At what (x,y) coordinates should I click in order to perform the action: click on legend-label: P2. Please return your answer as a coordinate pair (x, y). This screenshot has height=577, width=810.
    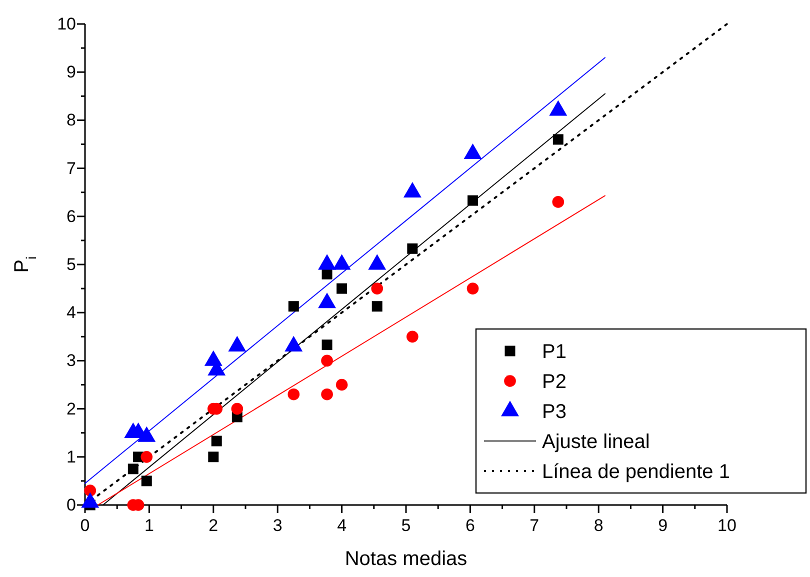
    Looking at the image, I should click on (554, 382).